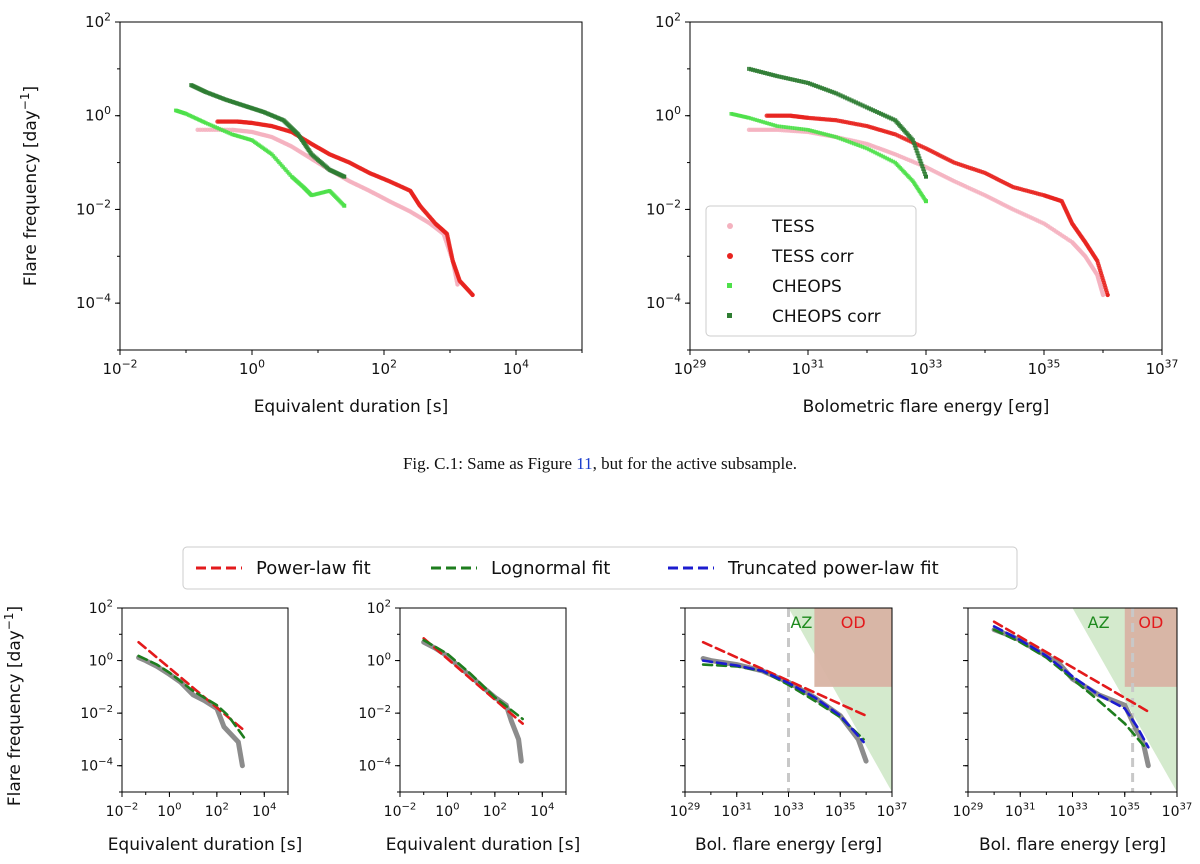 Image resolution: width=1200 pixels, height=864 pixels. Describe the element at coordinates (807, 287) in the screenshot. I see `legend-label: CHEOPS` at that location.